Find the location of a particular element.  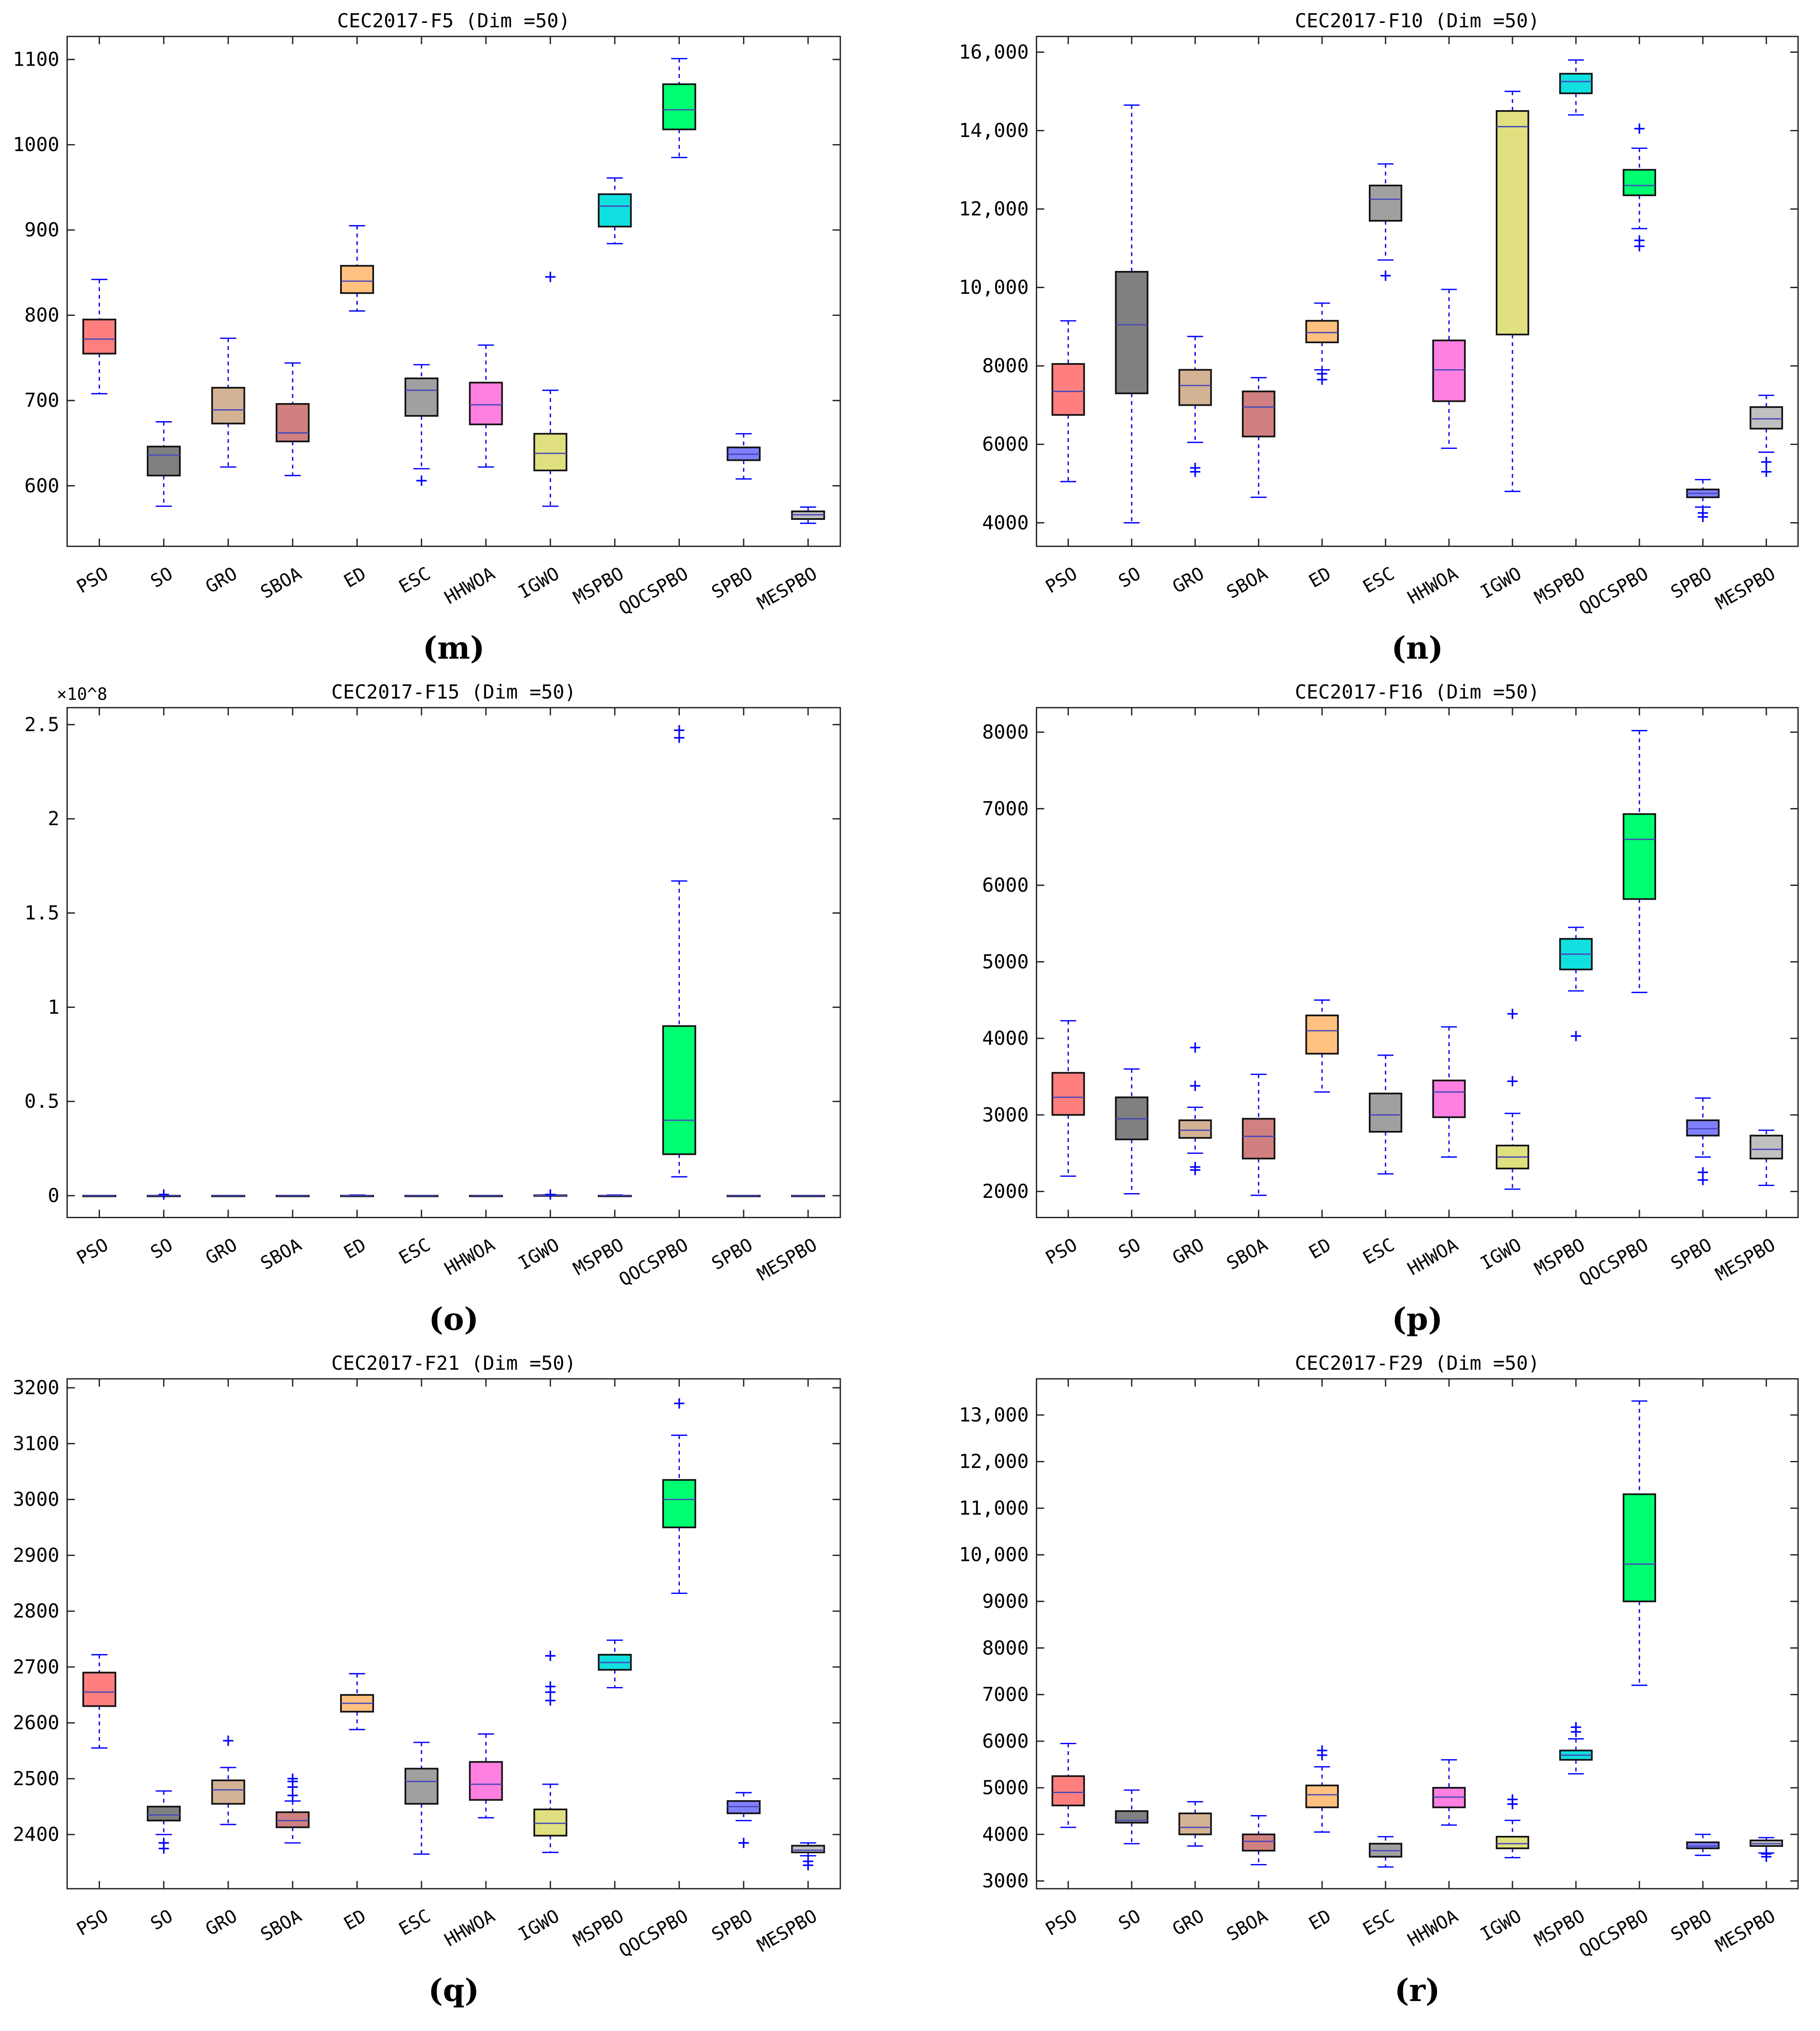

panel-label: (n) is located at coordinates (1417, 648).